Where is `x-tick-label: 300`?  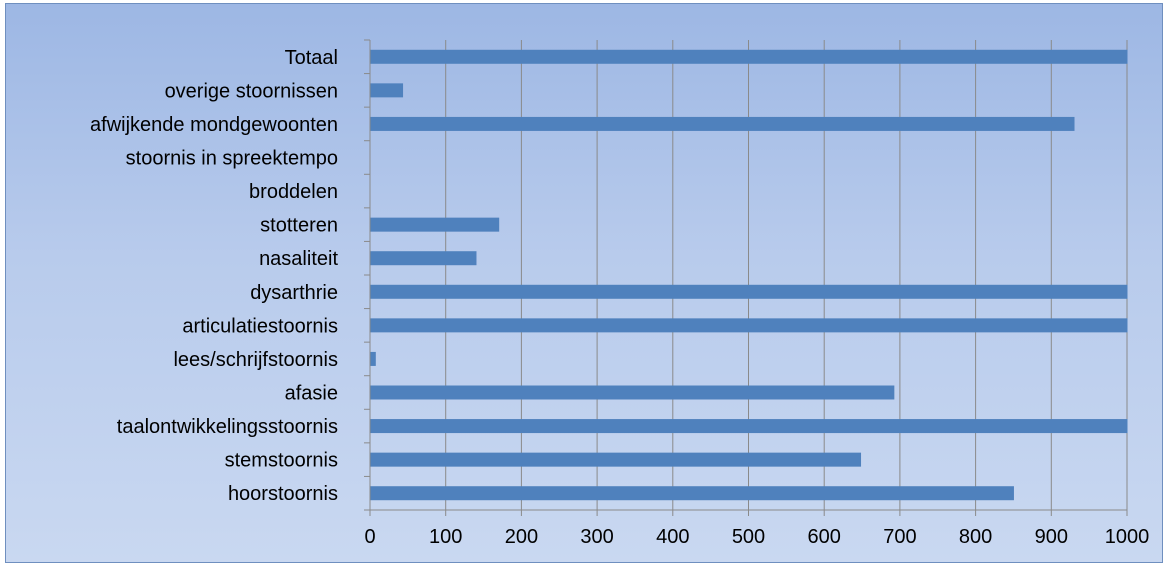
x-tick-label: 300 is located at coordinates (596, 537).